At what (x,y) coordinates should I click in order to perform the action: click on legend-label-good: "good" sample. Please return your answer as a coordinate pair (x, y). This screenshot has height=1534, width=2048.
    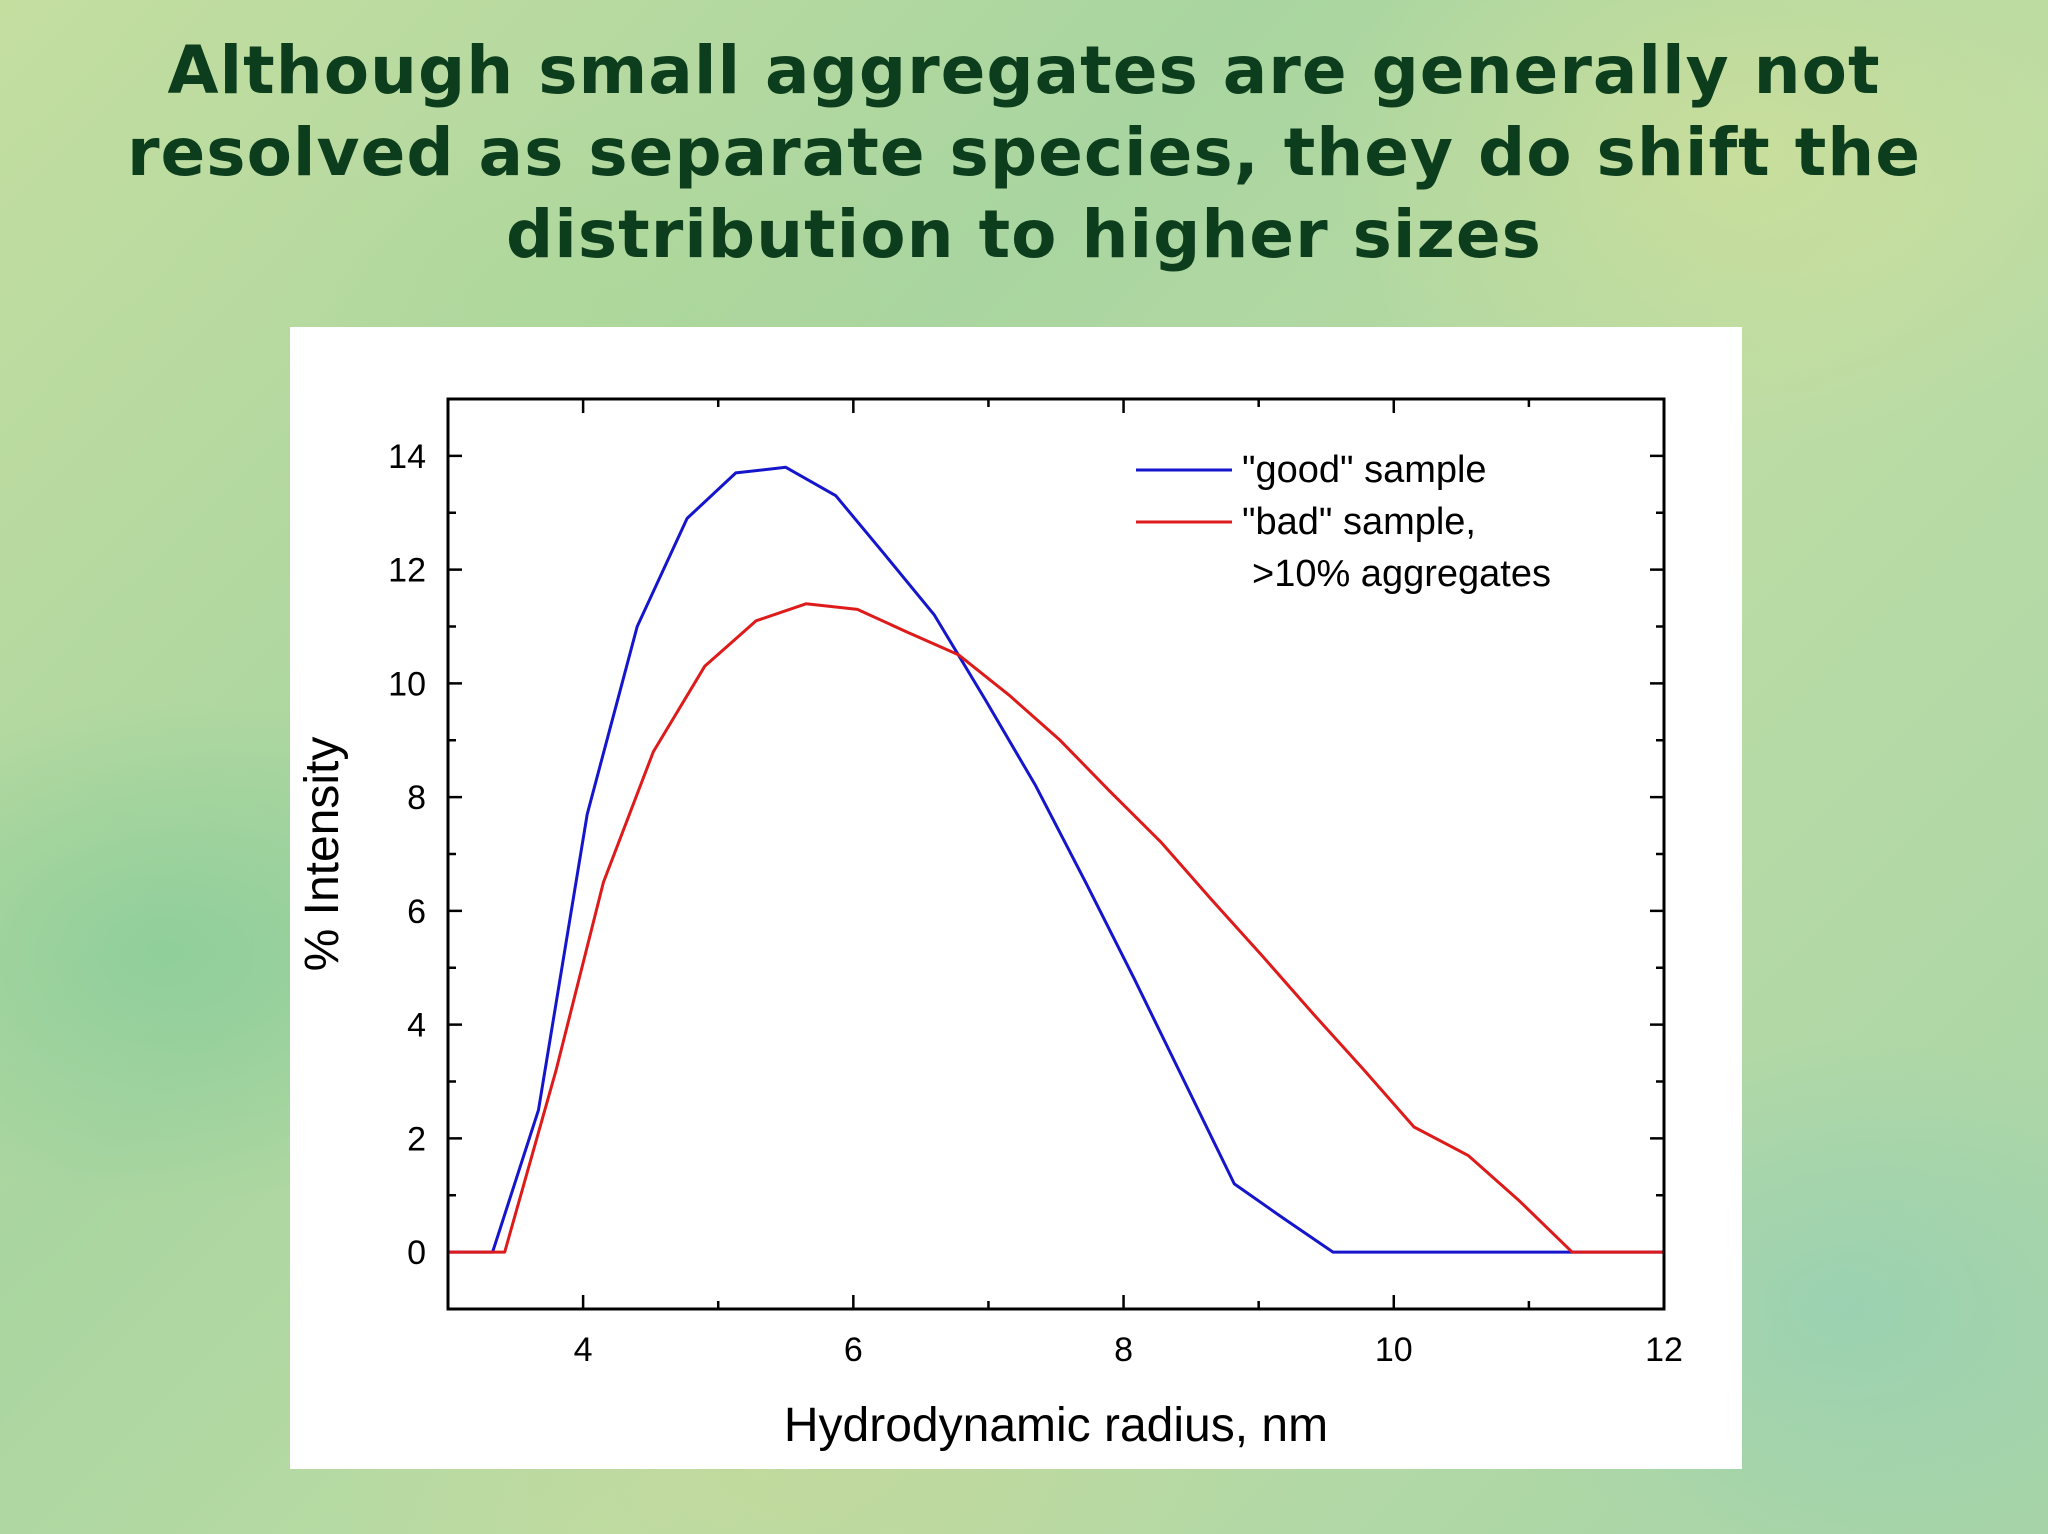
    Looking at the image, I should click on (1364, 470).